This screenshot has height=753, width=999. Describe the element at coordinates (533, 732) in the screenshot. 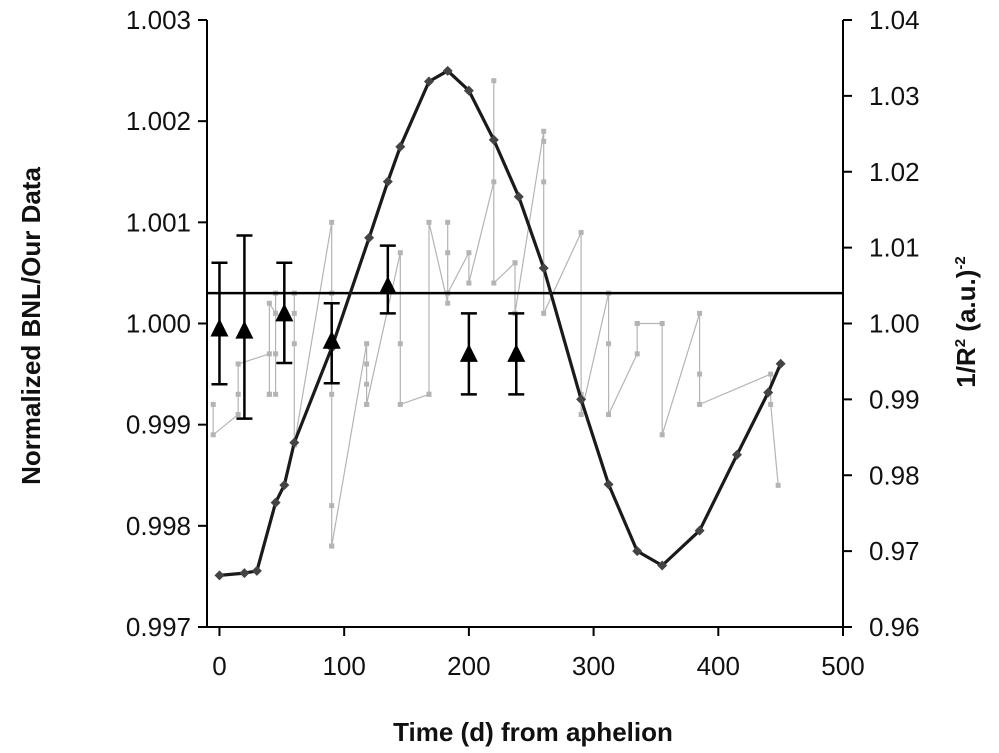

I see `x-axis-title: Time (d) from aphelion` at that location.